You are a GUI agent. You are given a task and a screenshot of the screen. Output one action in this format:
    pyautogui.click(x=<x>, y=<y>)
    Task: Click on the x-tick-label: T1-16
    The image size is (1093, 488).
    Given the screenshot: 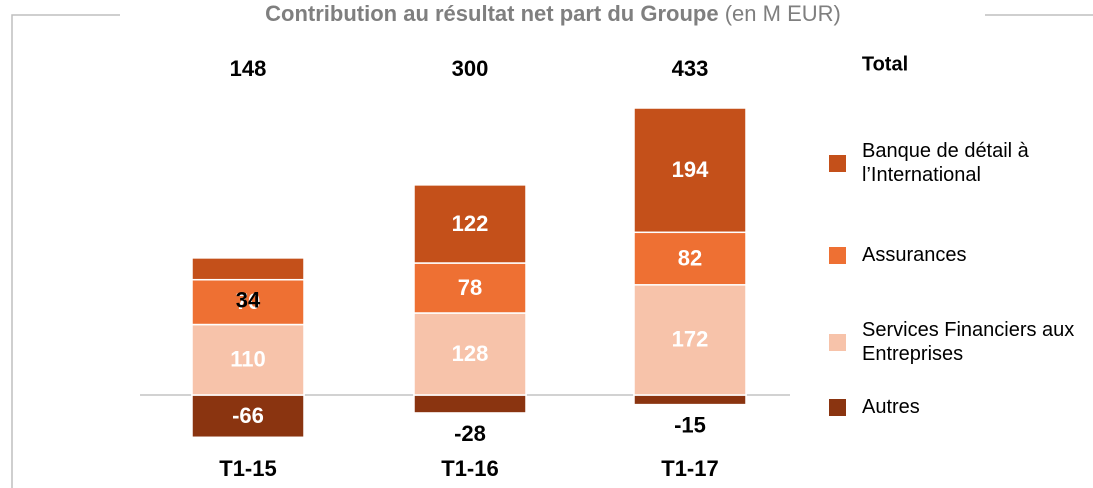 What is the action you would take?
    pyautogui.click(x=469, y=468)
    